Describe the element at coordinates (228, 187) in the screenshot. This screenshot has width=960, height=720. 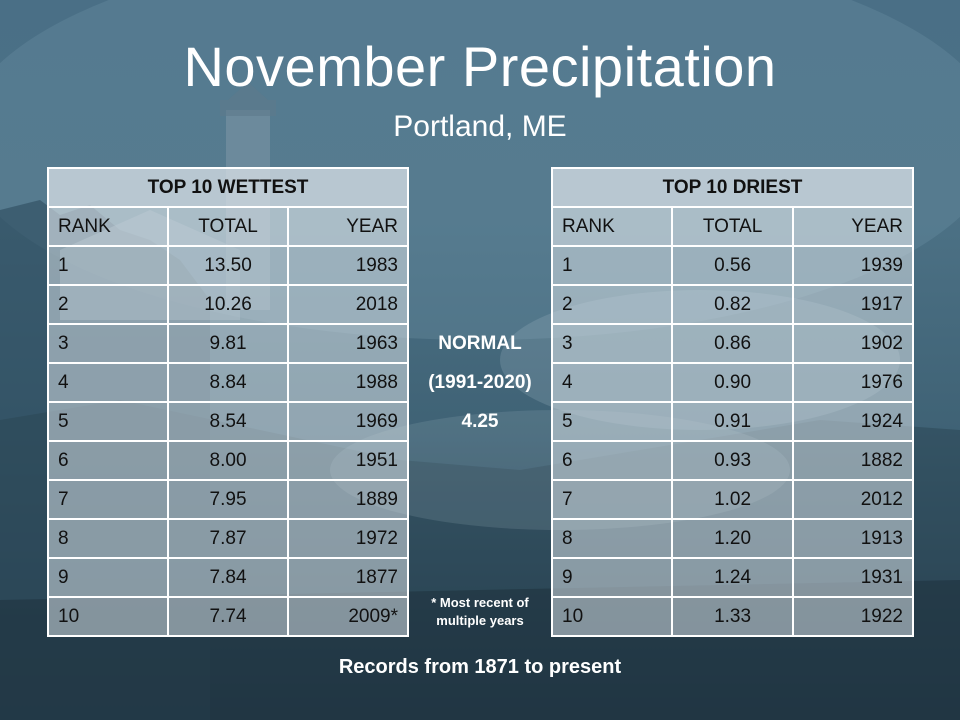
I see `wettest-heading: TOP 10 WETTEST` at that location.